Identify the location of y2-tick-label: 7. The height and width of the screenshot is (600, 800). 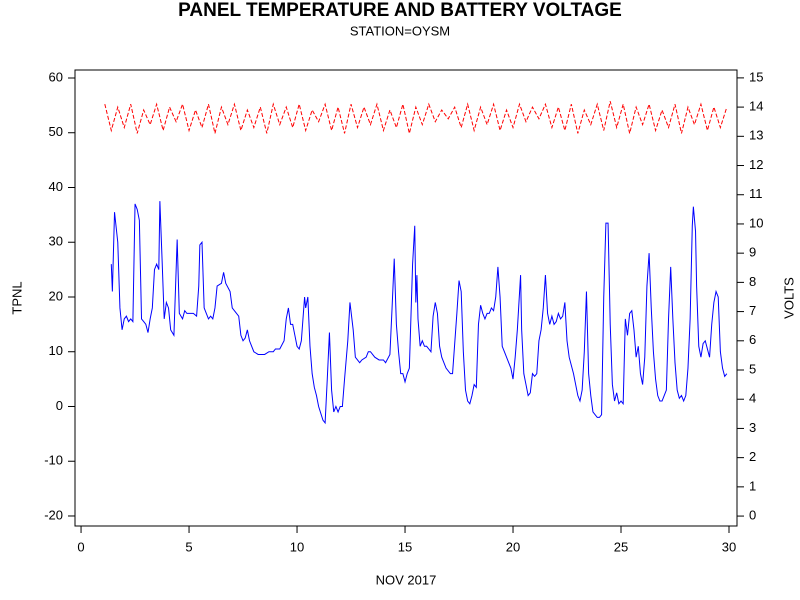
(752, 310).